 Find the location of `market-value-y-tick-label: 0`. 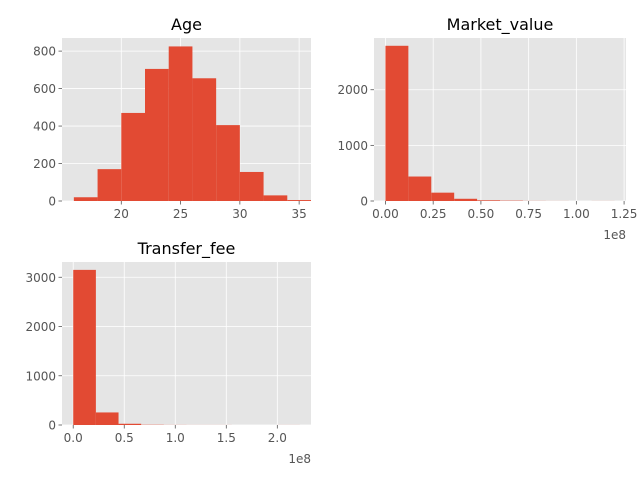

market-value-y-tick-label: 0 is located at coordinates (364, 202).